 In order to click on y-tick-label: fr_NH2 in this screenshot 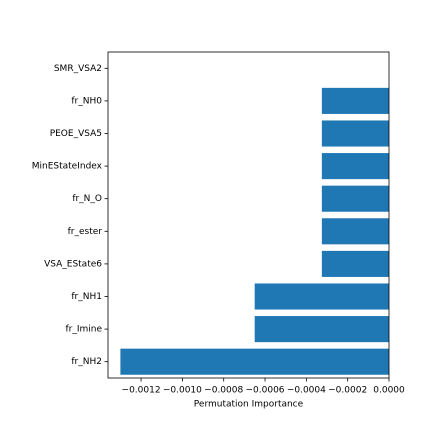, I will do `click(86, 362)`.